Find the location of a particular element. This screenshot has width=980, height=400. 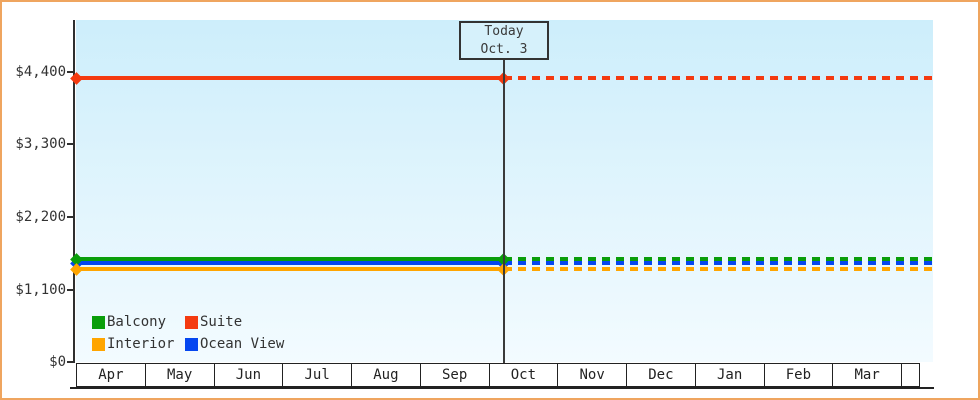

legend: Balcony Suite Interior Ocean View is located at coordinates (188, 333).